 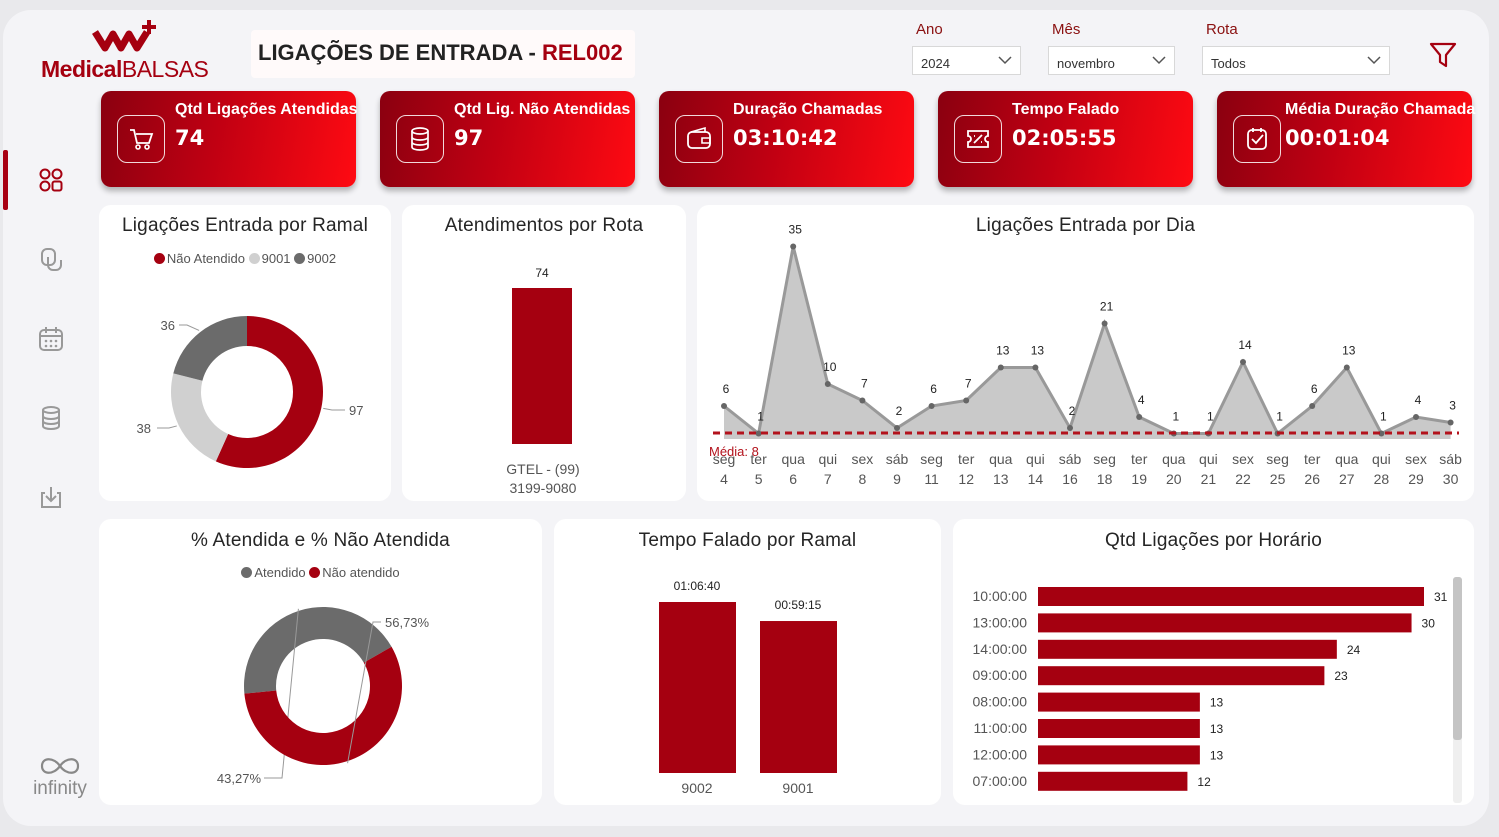 I want to click on logo-text: Medical, so click(x=81, y=69).